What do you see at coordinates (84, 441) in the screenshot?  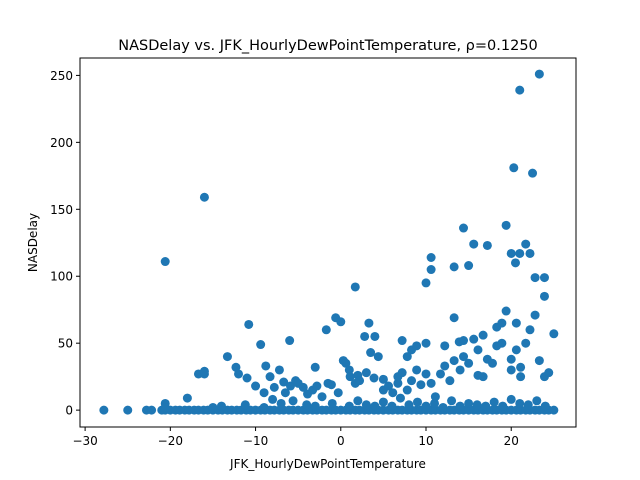 I see `x-tick-label: −30` at bounding box center [84, 441].